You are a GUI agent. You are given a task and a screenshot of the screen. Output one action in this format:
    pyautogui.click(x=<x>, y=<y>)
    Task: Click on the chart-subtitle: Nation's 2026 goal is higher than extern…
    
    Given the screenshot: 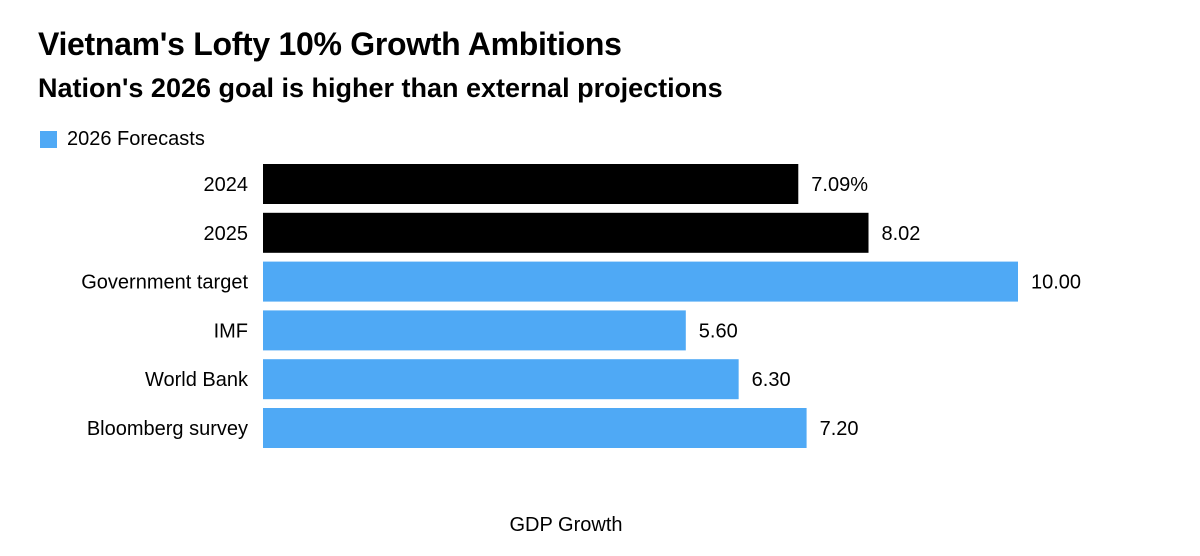 What is the action you would take?
    pyautogui.click(x=380, y=88)
    